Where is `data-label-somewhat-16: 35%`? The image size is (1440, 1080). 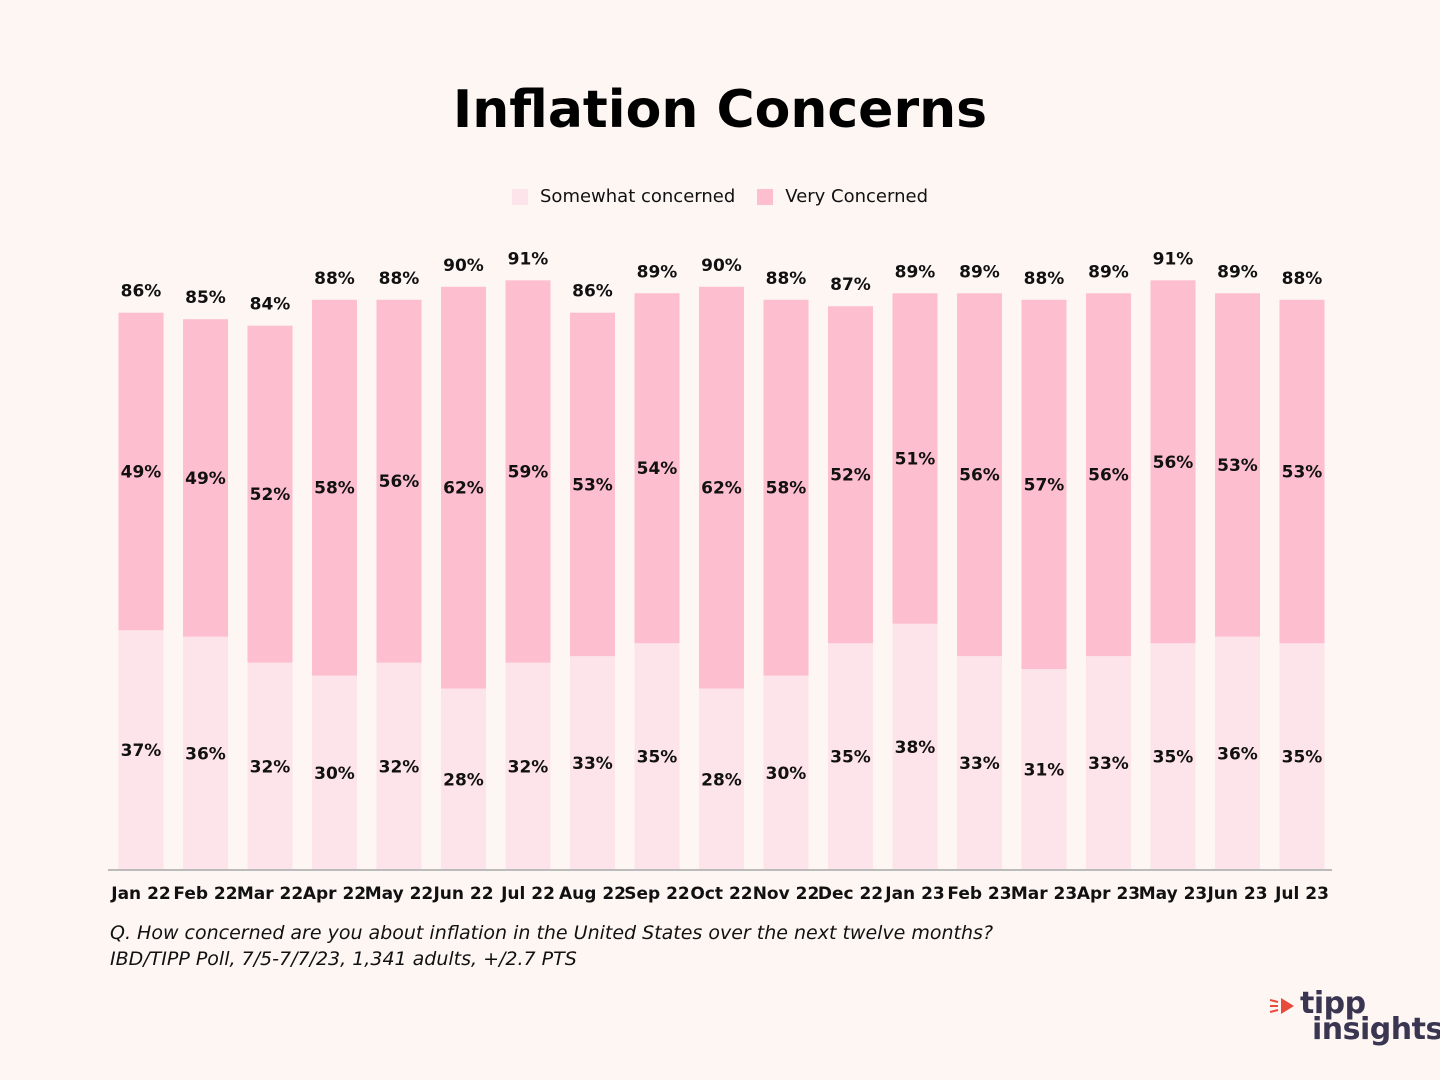
data-label-somewhat-16: 35% is located at coordinates (1173, 758).